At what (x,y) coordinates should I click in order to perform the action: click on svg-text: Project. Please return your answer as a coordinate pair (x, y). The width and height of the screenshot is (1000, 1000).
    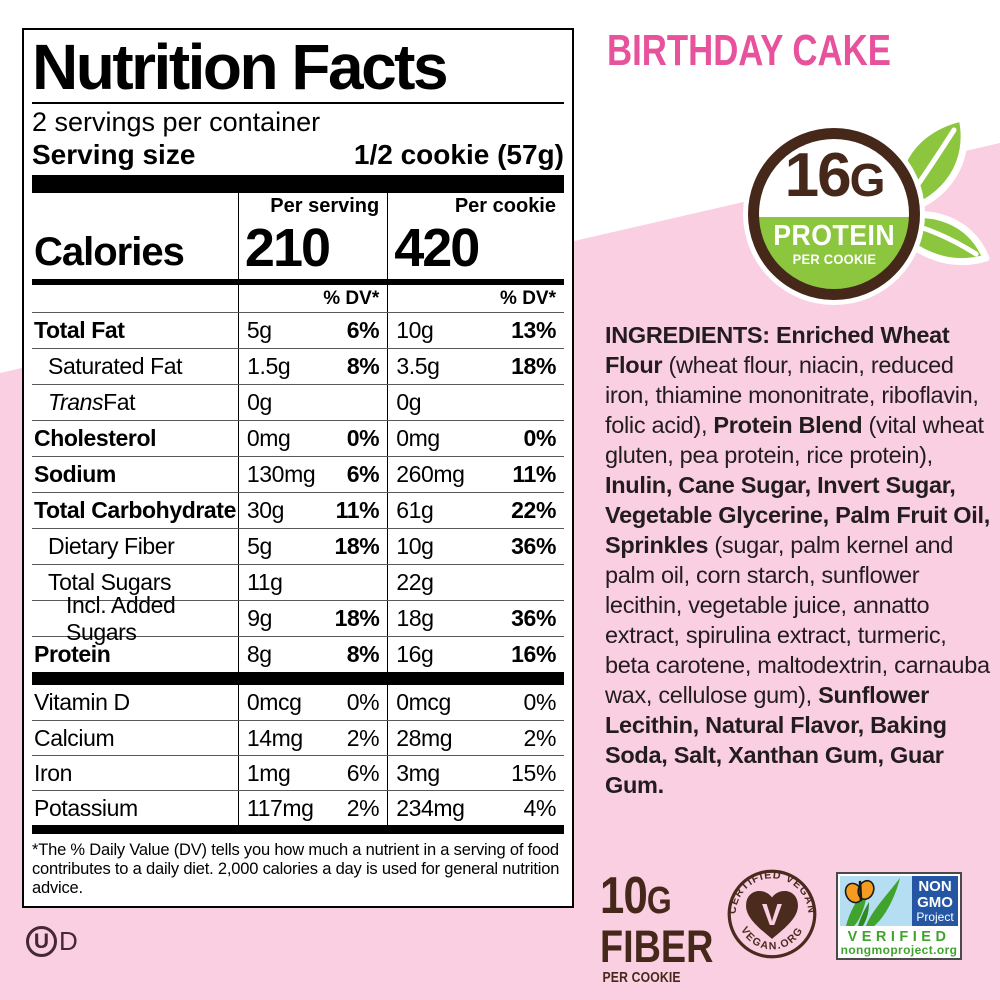
    Looking at the image, I should click on (935, 917).